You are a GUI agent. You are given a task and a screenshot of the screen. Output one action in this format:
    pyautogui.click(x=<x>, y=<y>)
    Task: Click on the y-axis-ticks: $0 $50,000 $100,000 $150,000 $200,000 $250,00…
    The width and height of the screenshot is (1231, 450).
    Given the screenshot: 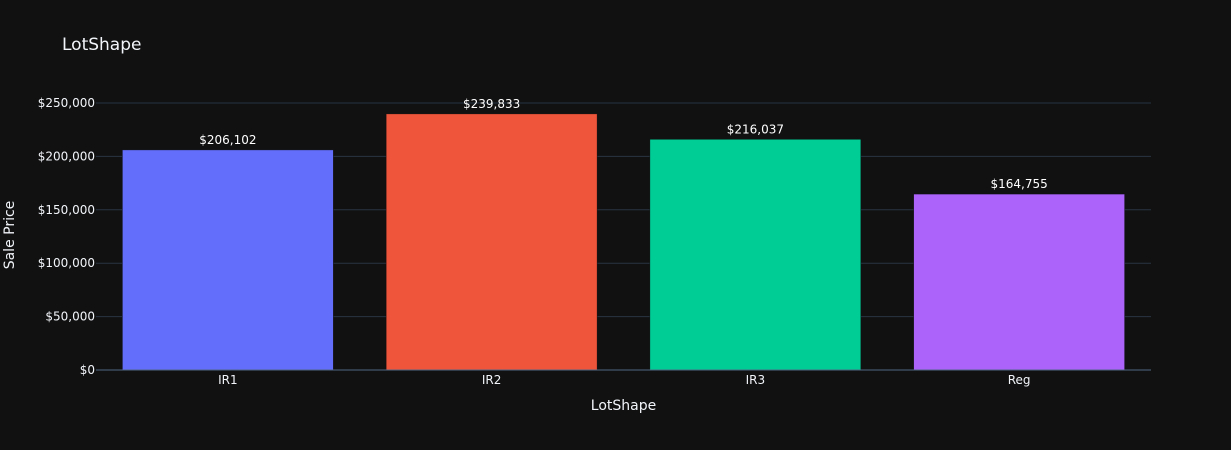 What is the action you would take?
    pyautogui.click(x=66, y=236)
    